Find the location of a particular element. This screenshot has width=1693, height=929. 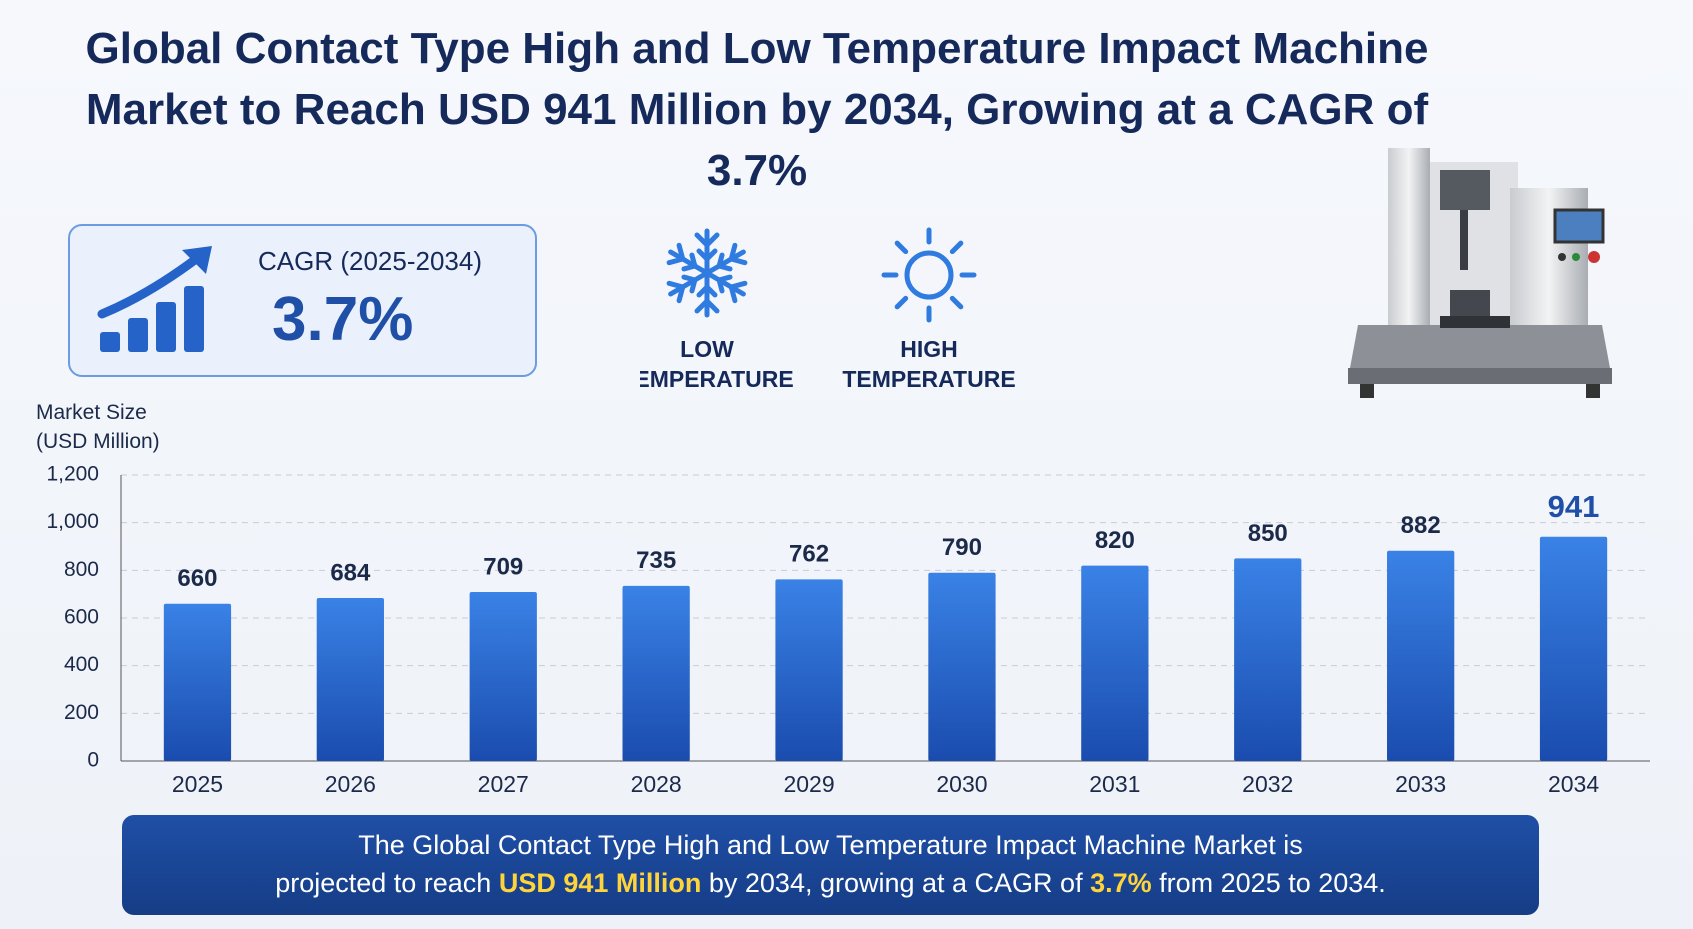

x-tick-label: 2031 is located at coordinates (1114, 784).